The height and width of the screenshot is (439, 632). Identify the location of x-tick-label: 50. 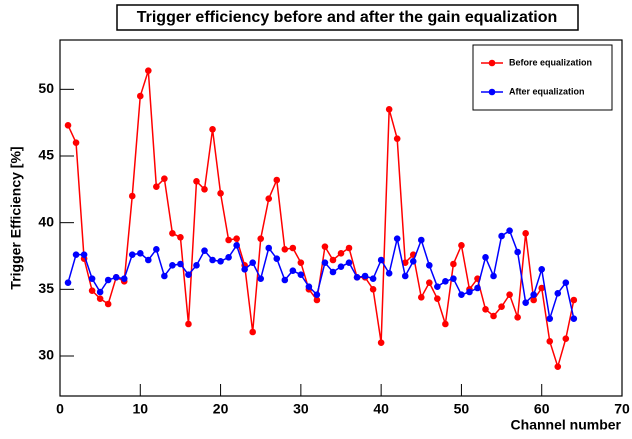
(462, 409).